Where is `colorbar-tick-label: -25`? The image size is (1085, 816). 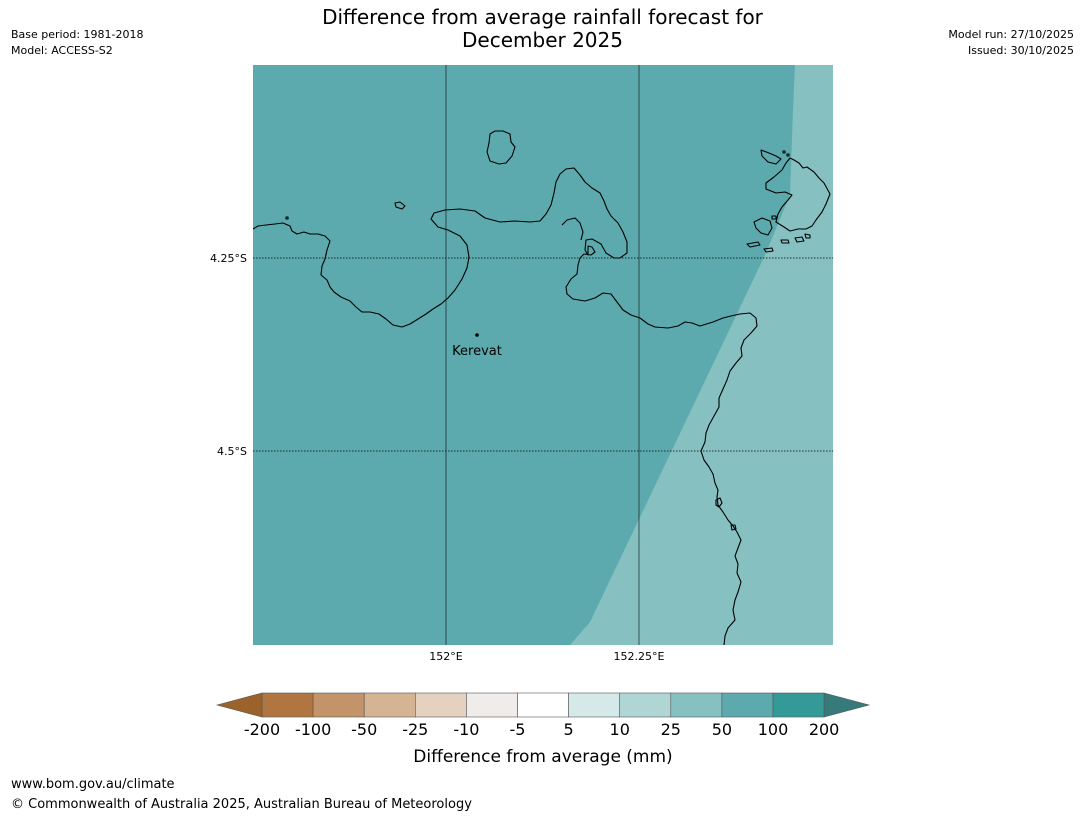 colorbar-tick-label: -25 is located at coordinates (415, 729).